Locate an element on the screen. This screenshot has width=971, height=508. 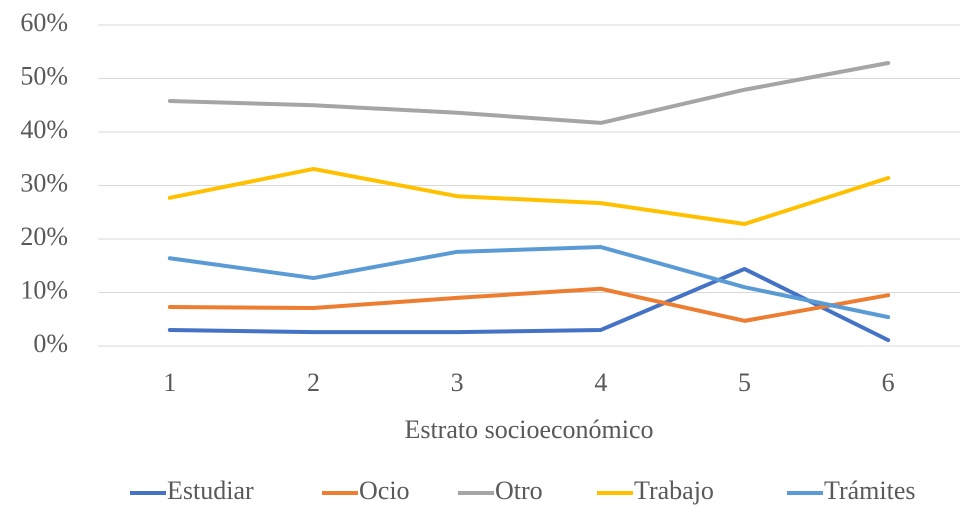
y-tick-label: 30% is located at coordinates (44, 182).